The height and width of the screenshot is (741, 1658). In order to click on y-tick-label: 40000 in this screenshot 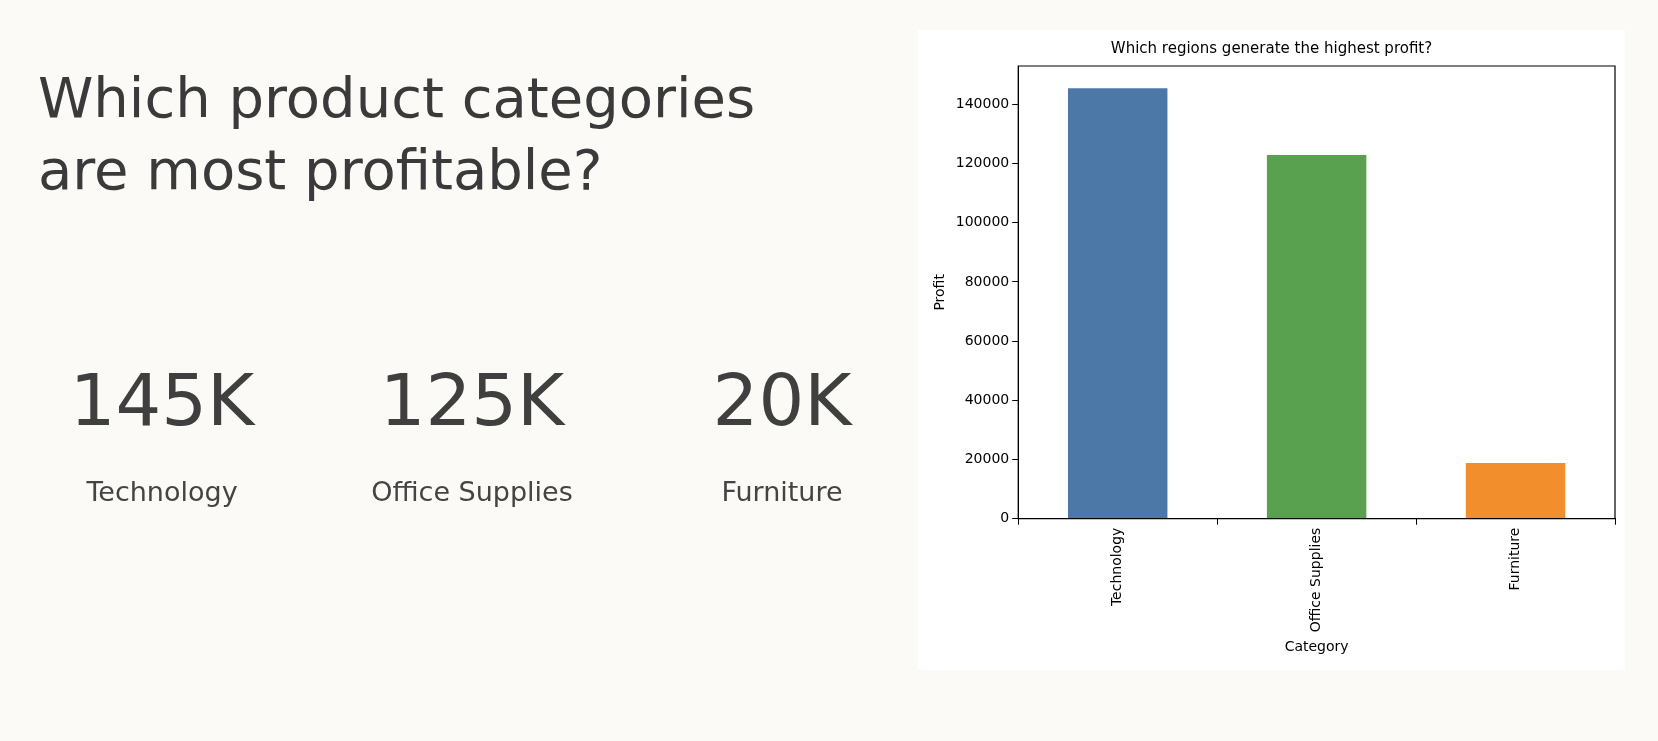, I will do `click(987, 398)`.